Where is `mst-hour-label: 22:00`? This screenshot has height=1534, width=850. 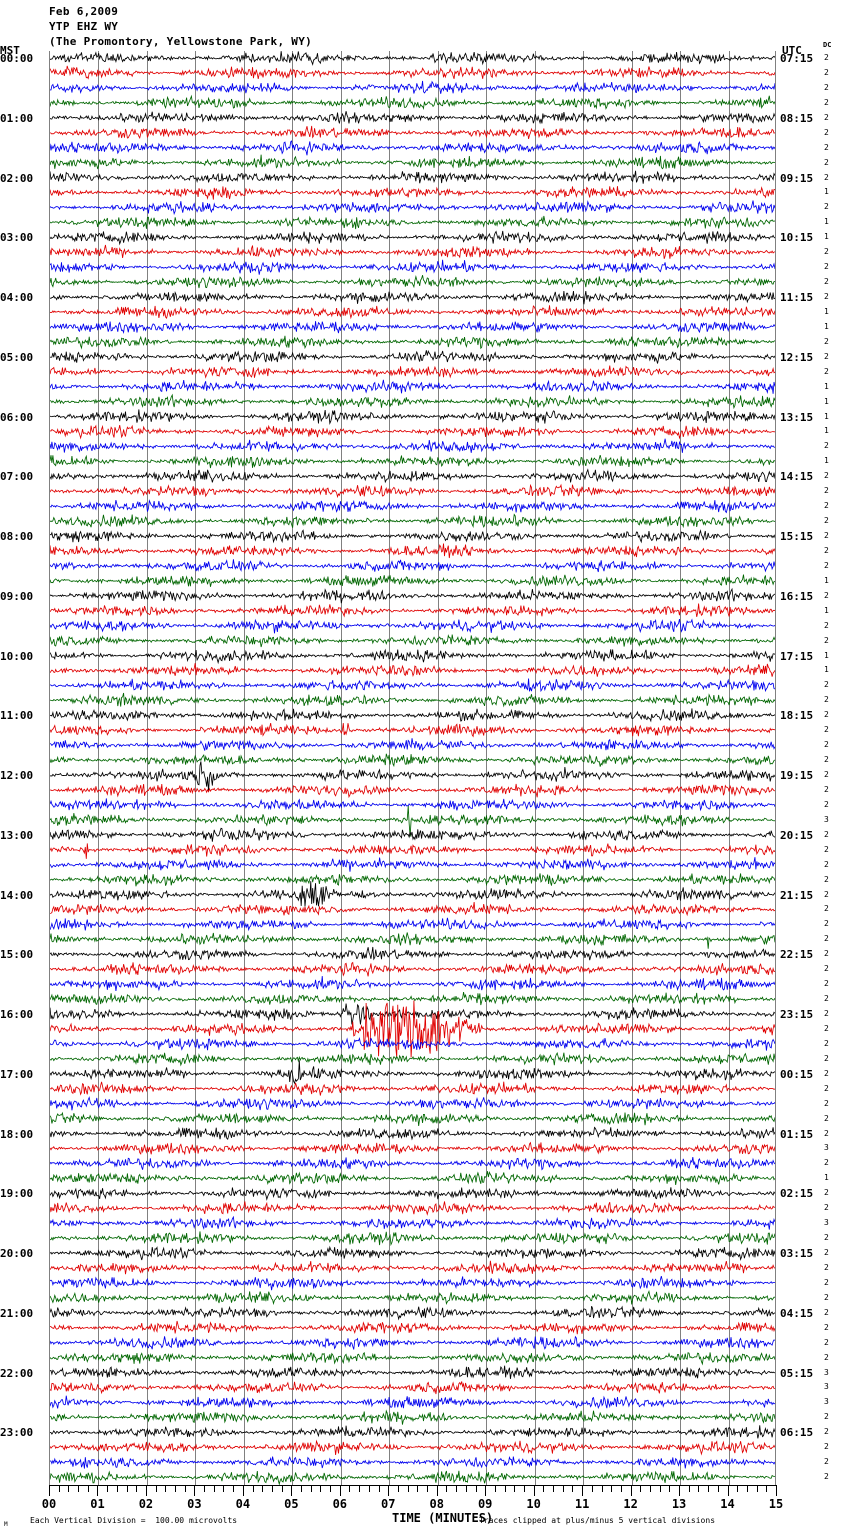 mst-hour-label: 22:00 is located at coordinates (17, 1373).